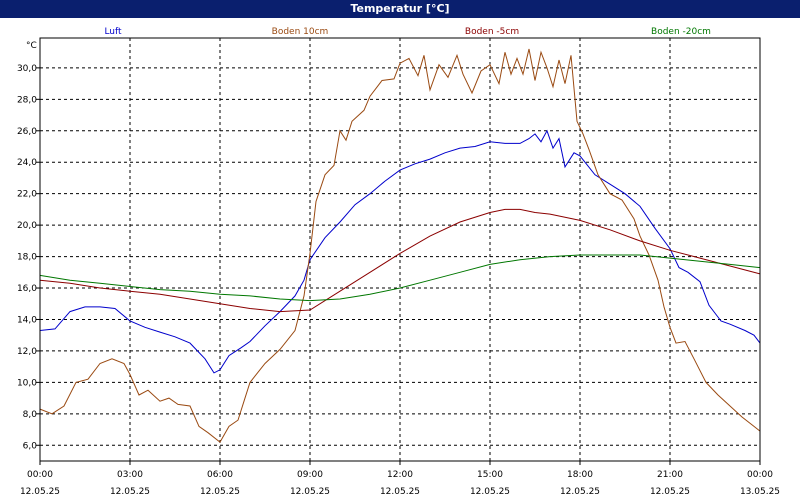 Image resolution: width=800 pixels, height=500 pixels. What do you see at coordinates (27, 163) in the screenshot?
I see `y-tick-label: 24,0` at bounding box center [27, 163].